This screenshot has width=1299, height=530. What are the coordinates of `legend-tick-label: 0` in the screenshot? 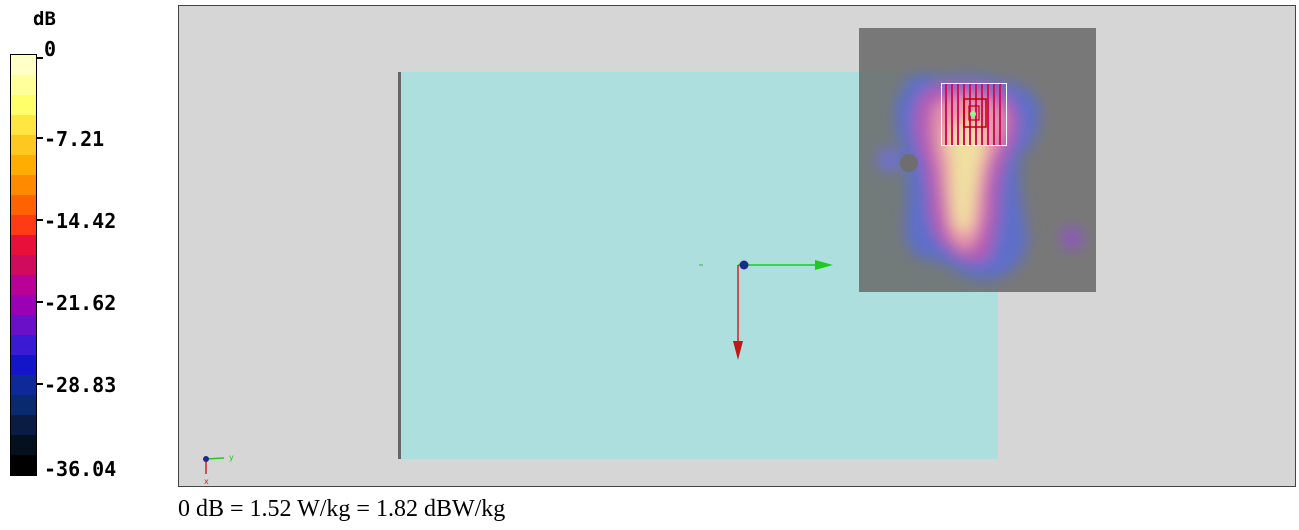 It's located at (50, 49).